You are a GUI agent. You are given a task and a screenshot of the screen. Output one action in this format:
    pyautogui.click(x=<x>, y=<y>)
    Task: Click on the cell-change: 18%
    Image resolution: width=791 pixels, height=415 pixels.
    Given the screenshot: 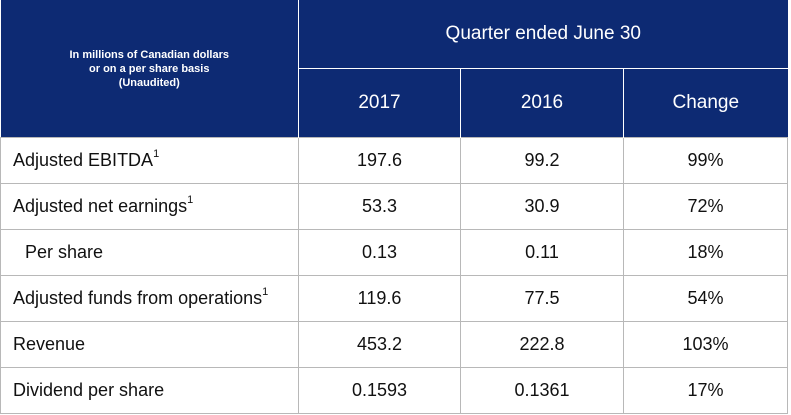 What is the action you would take?
    pyautogui.click(x=705, y=252)
    